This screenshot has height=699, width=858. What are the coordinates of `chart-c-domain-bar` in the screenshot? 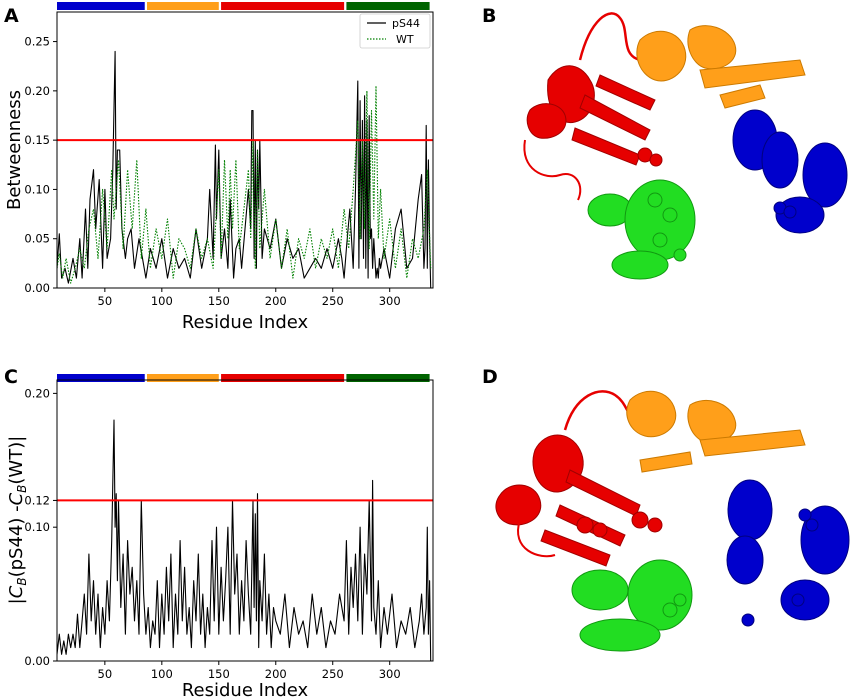 It's located at (243, 378).